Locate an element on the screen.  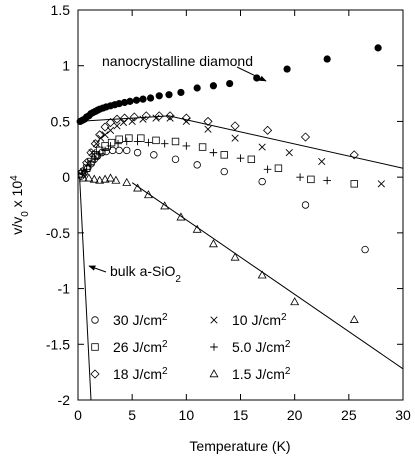
series-filled-circle is located at coordinates (229, 85).